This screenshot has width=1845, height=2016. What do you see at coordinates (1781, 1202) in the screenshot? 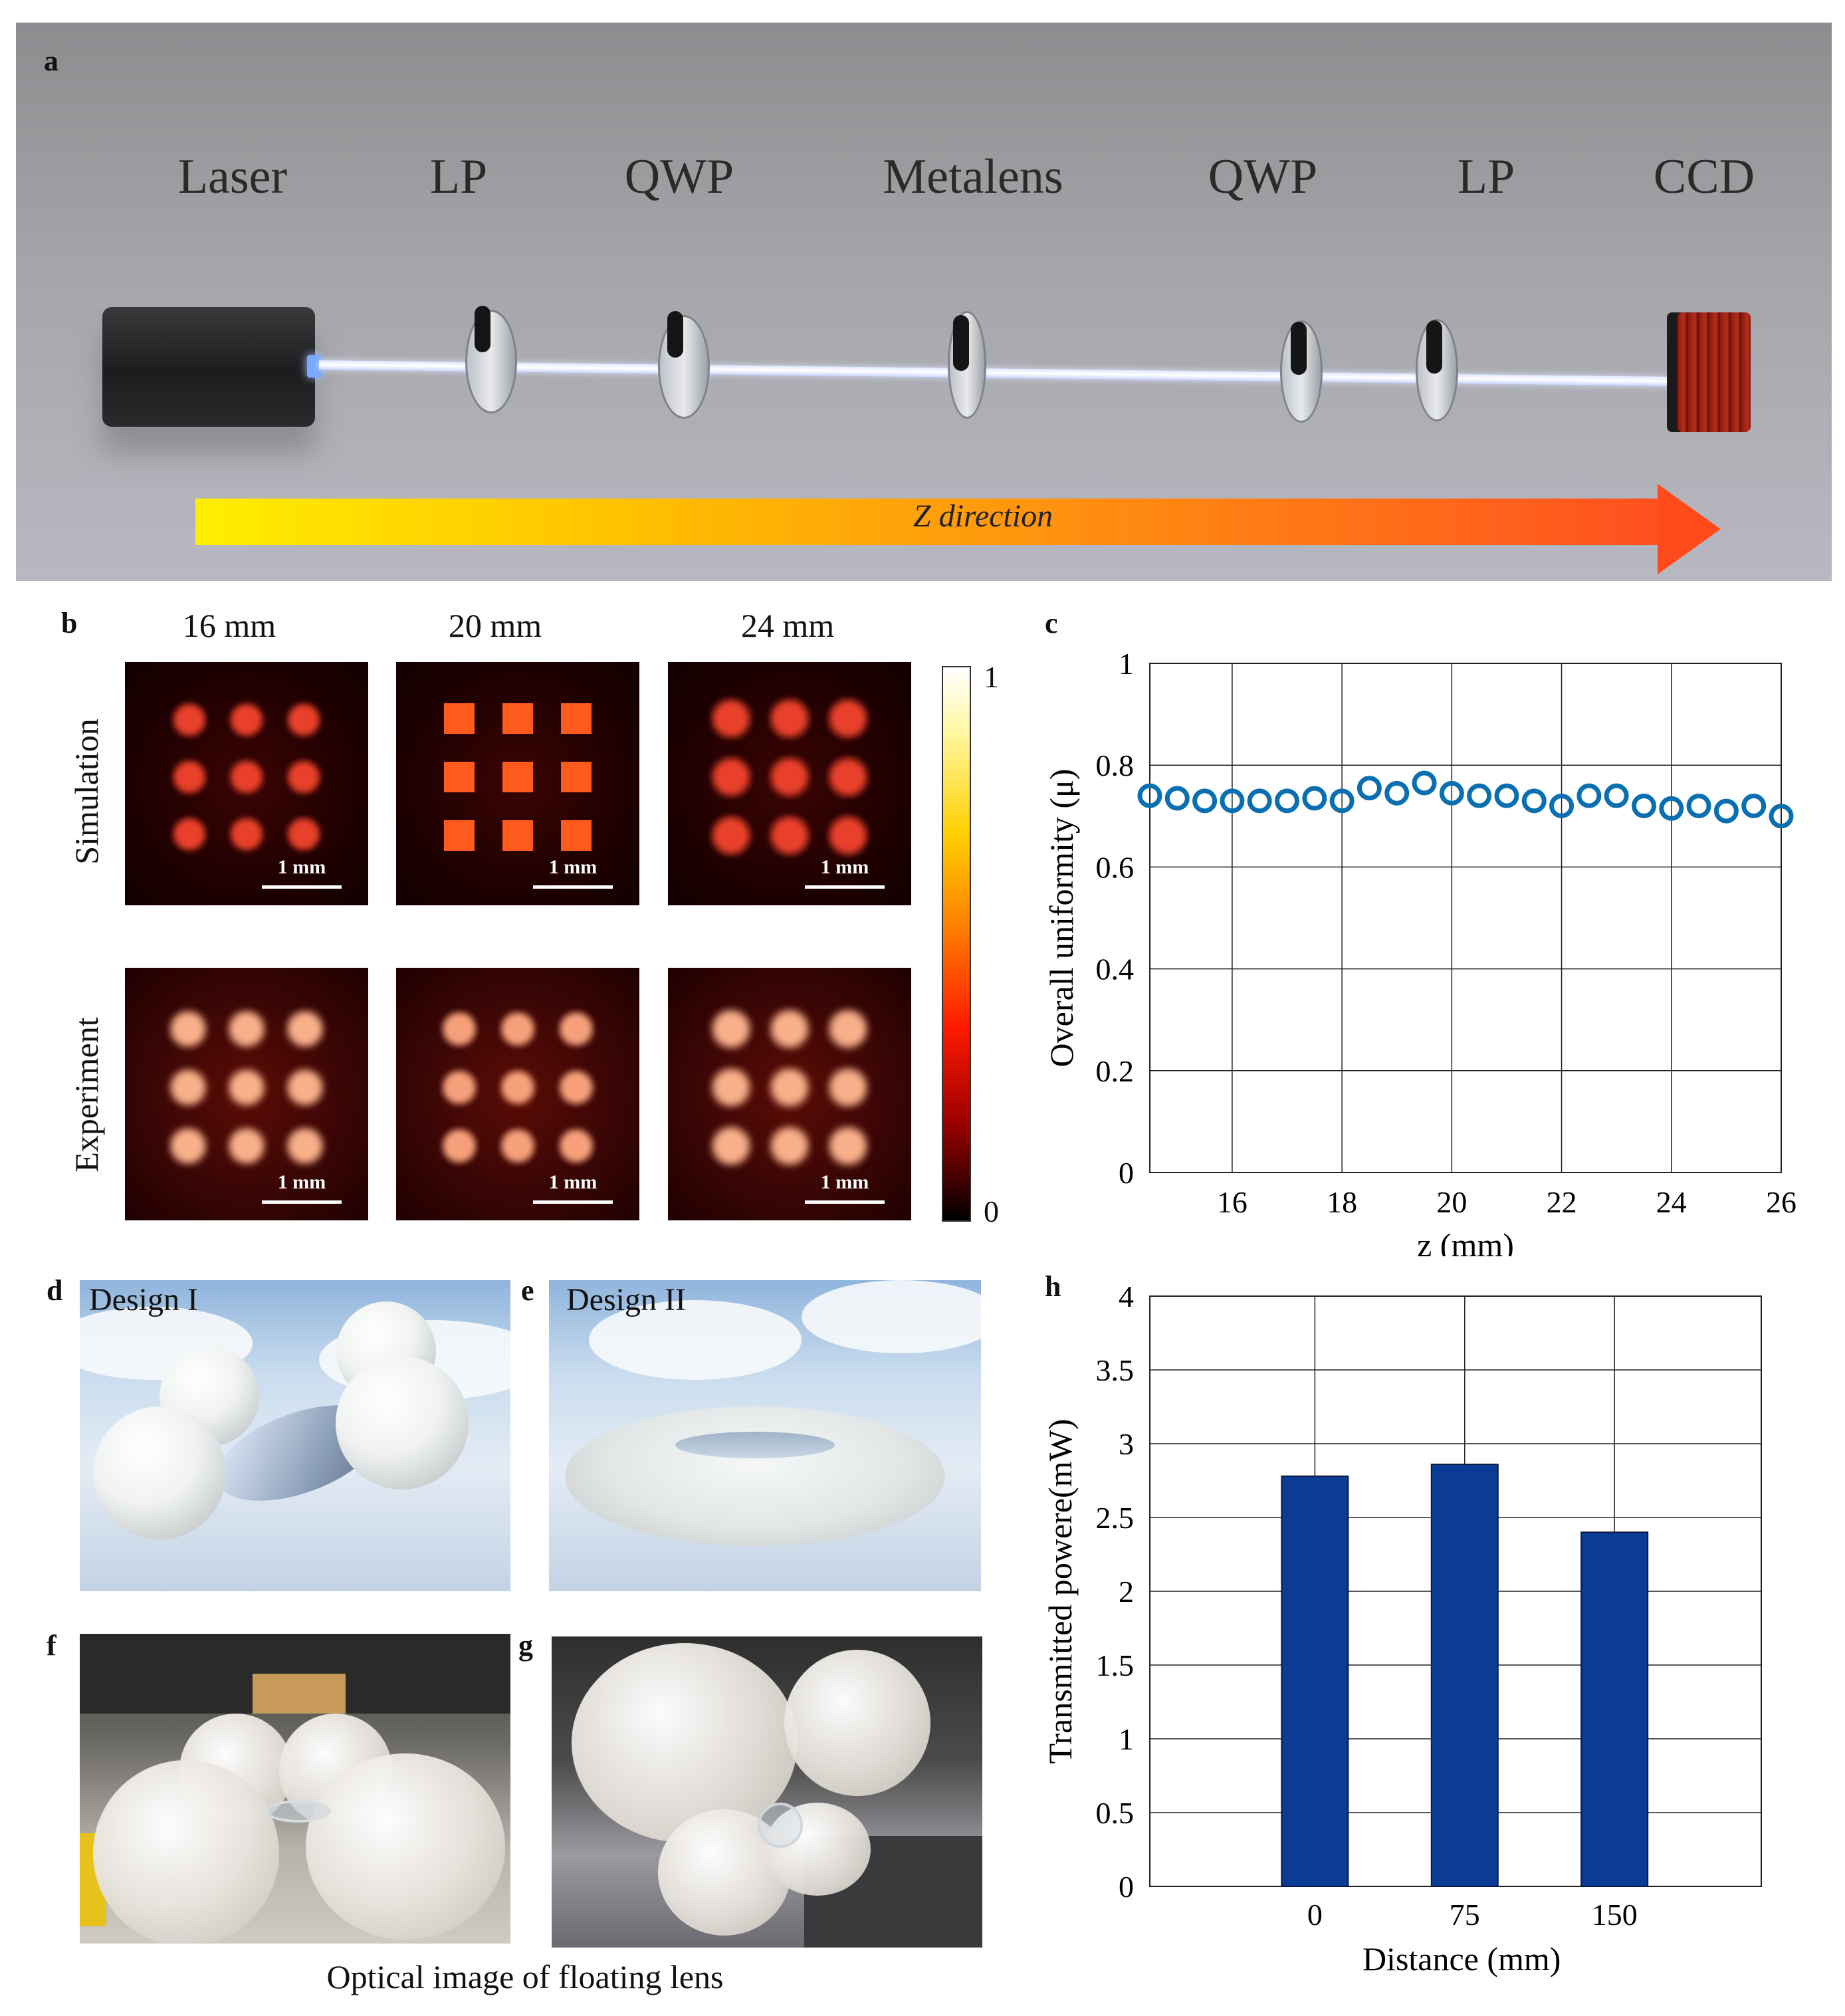
I see `x-tick-label: 26` at bounding box center [1781, 1202].